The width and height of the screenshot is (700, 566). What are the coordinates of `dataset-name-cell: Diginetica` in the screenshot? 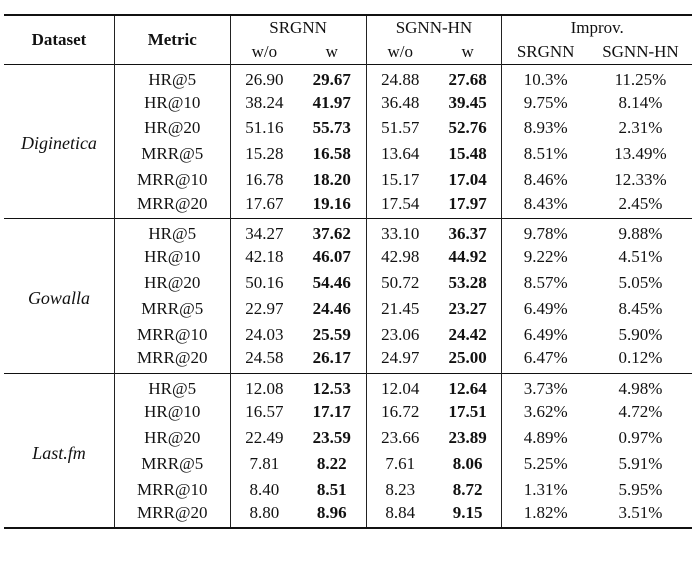 It's located at (59, 141).